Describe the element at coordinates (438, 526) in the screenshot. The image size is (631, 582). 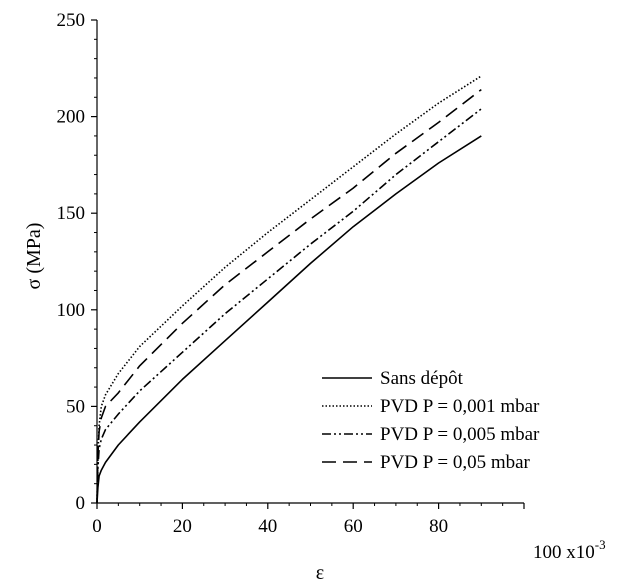
I see `x-tick-label: 80` at that location.